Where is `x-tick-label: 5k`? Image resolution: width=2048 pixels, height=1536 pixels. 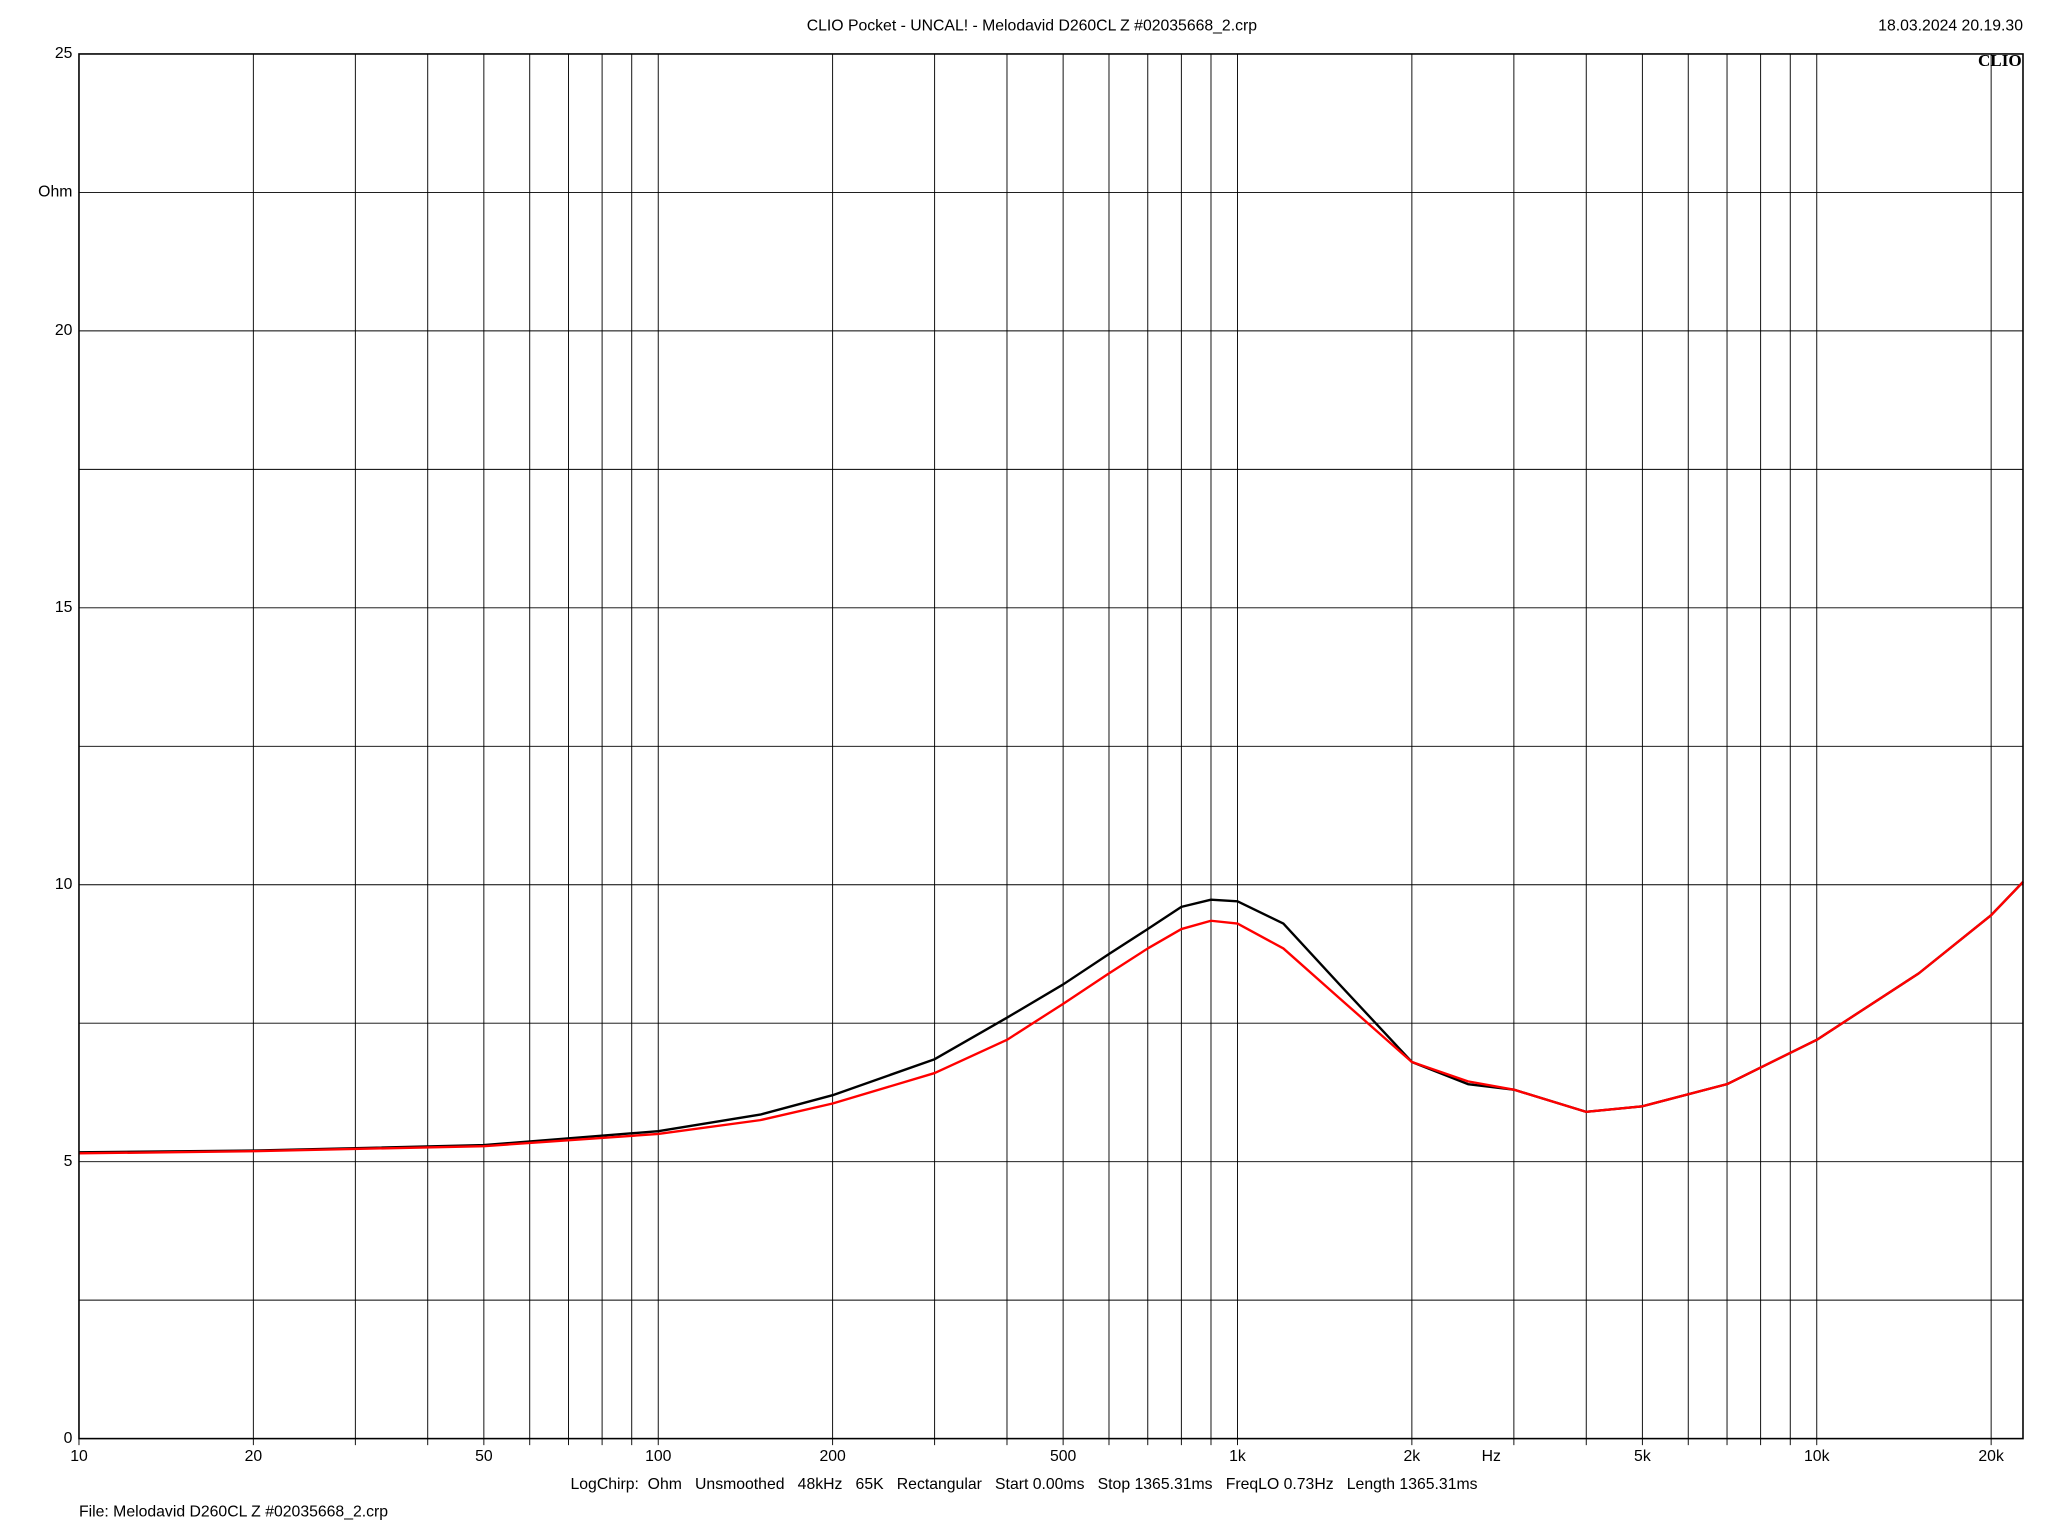 x-tick-label: 5k is located at coordinates (1642, 1456).